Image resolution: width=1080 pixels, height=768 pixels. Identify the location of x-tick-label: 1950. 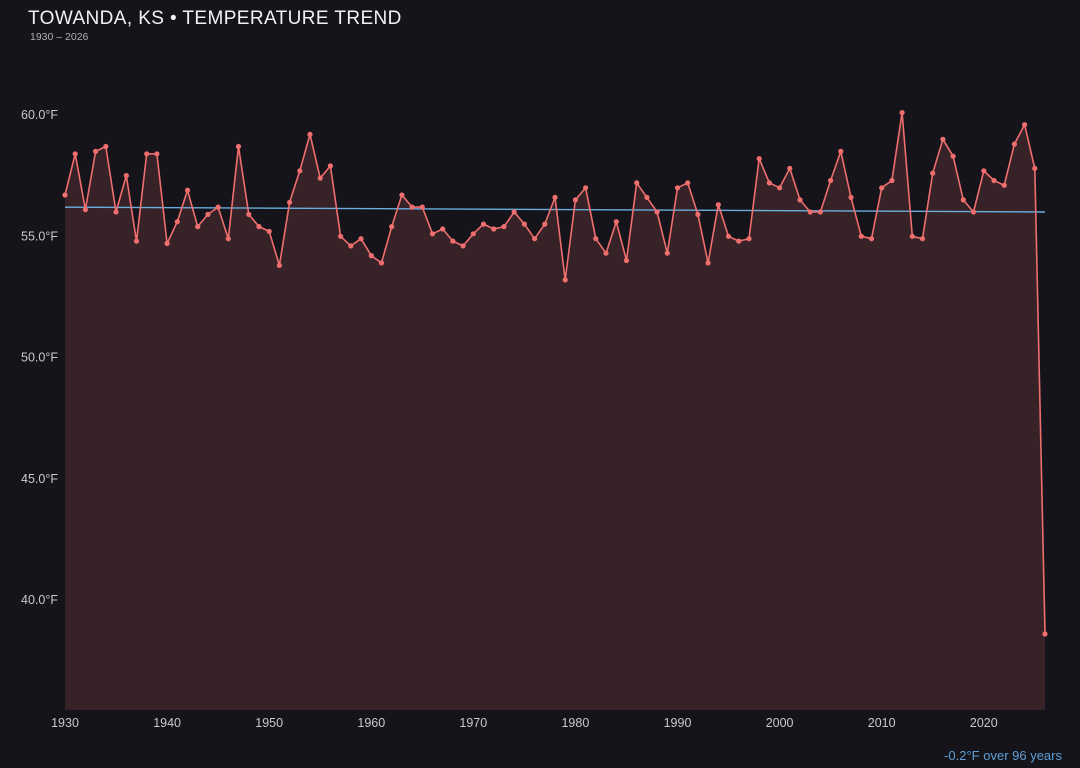
(269, 723).